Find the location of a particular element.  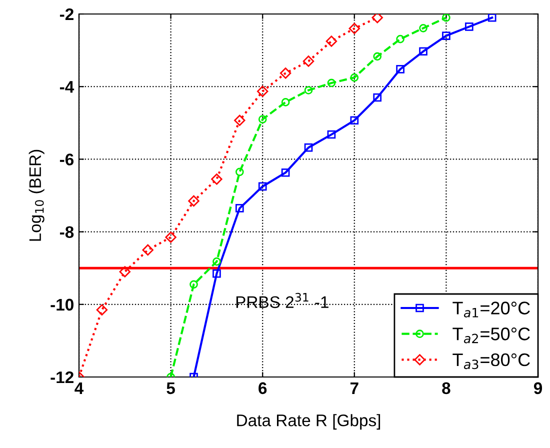

legend-label: T$_{a1}$=20°C is located at coordinates (491, 310).